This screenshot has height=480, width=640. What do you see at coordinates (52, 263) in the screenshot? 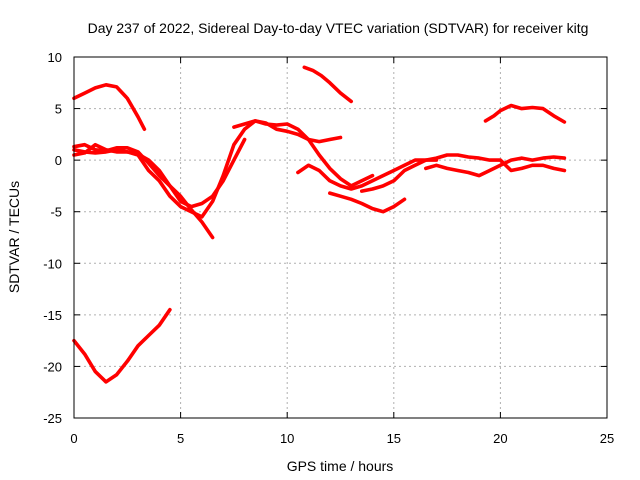
I see `y-tick-label: -10` at bounding box center [52, 263].